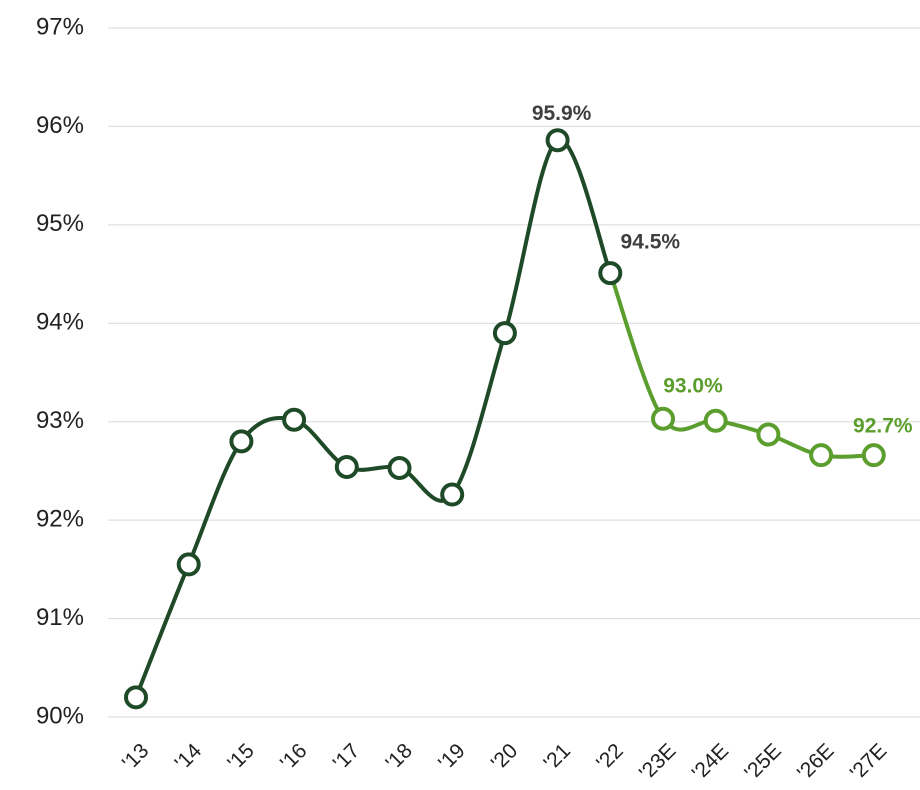 The height and width of the screenshot is (790, 920). Describe the element at coordinates (241, 757) in the screenshot. I see `x-tick-label: '15` at that location.